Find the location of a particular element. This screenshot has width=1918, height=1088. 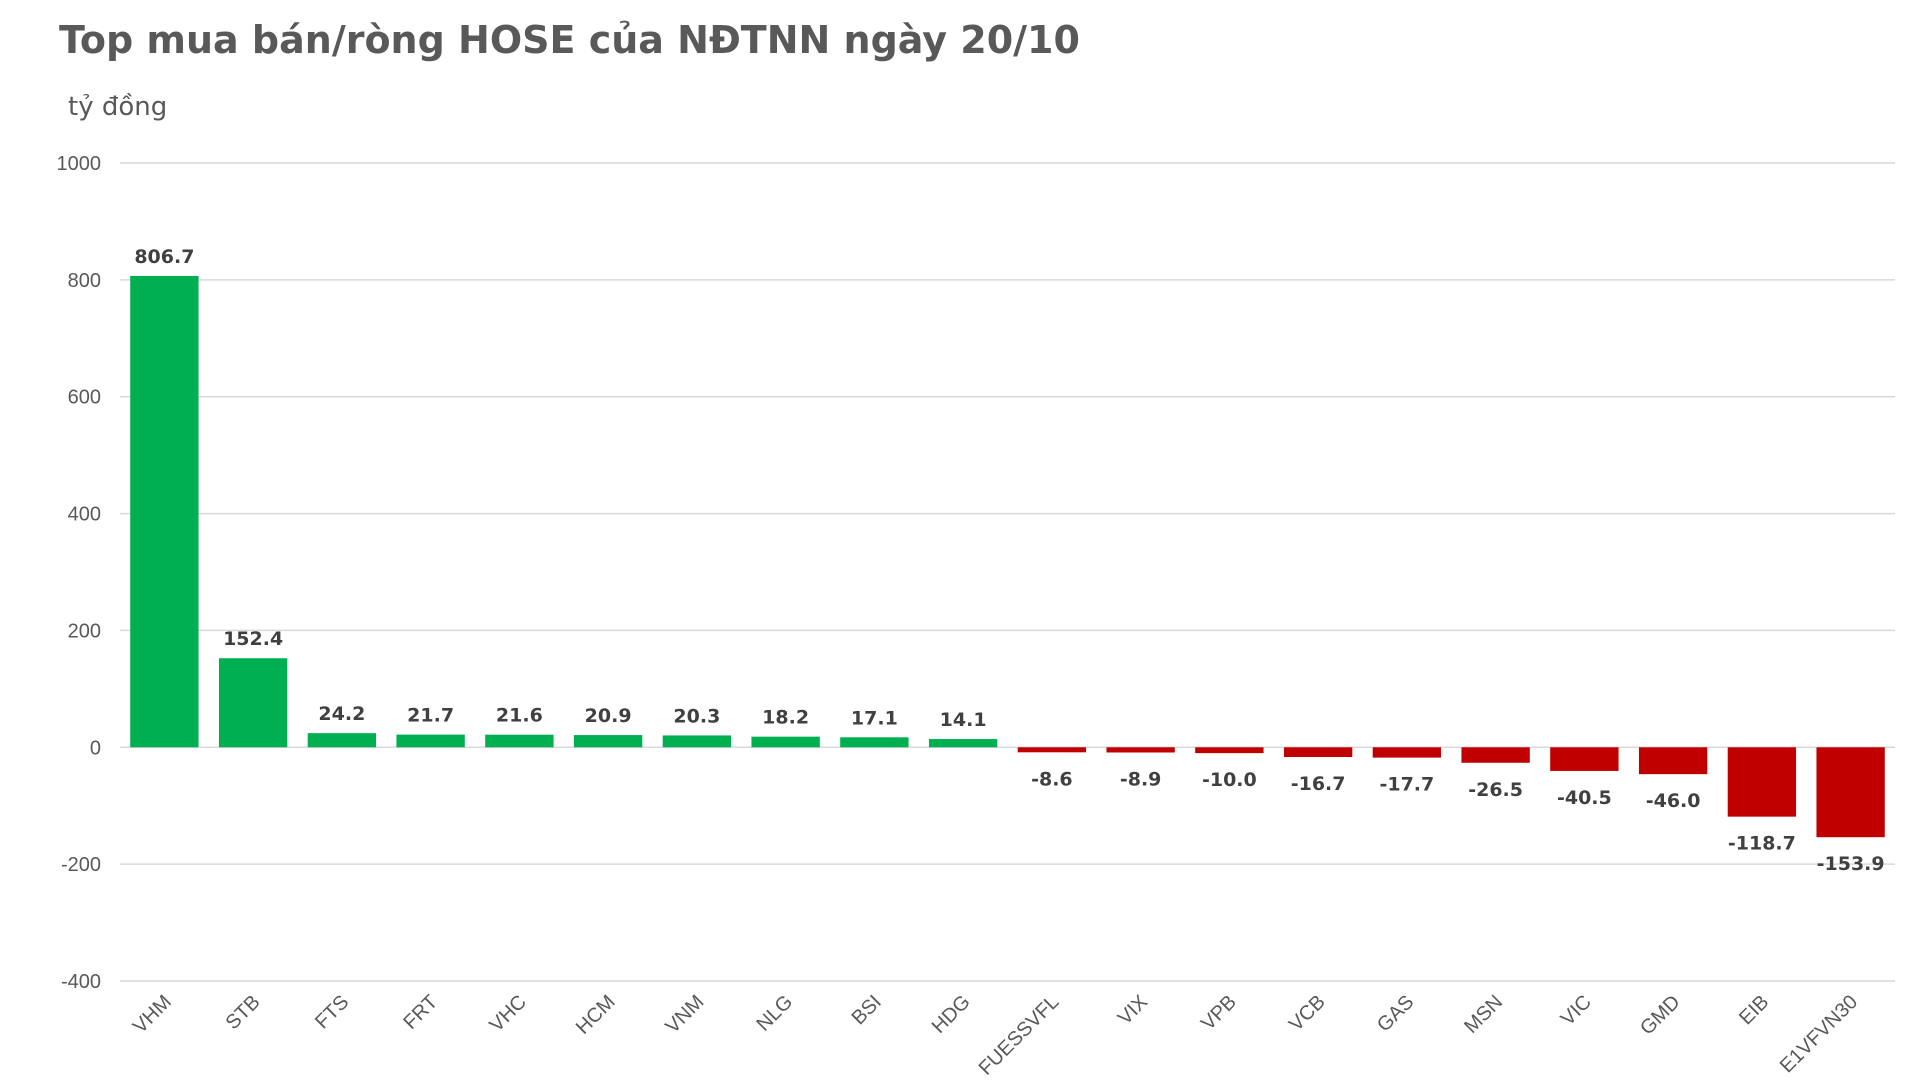

bar-vnm is located at coordinates (697, 741).